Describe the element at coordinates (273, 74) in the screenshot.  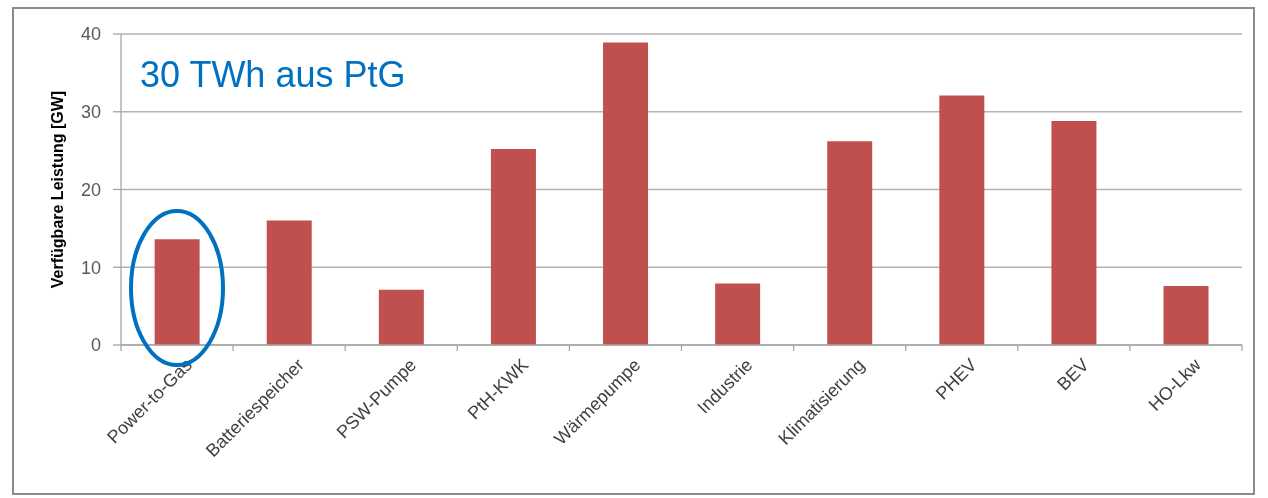
I see `annotation: 30 TWh aus PtG` at that location.